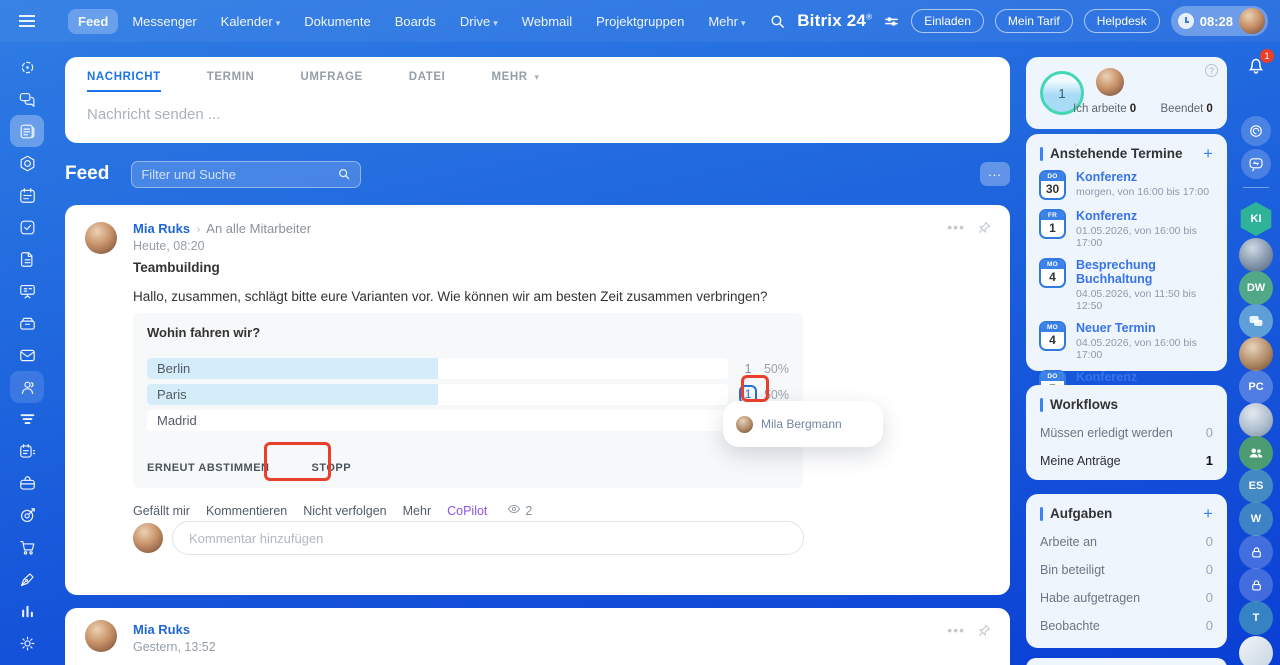 The image size is (1280, 665). What do you see at coordinates (1126, 460) in the screenshot?
I see `workflow-row: Meine Anträge 1` at bounding box center [1126, 460].